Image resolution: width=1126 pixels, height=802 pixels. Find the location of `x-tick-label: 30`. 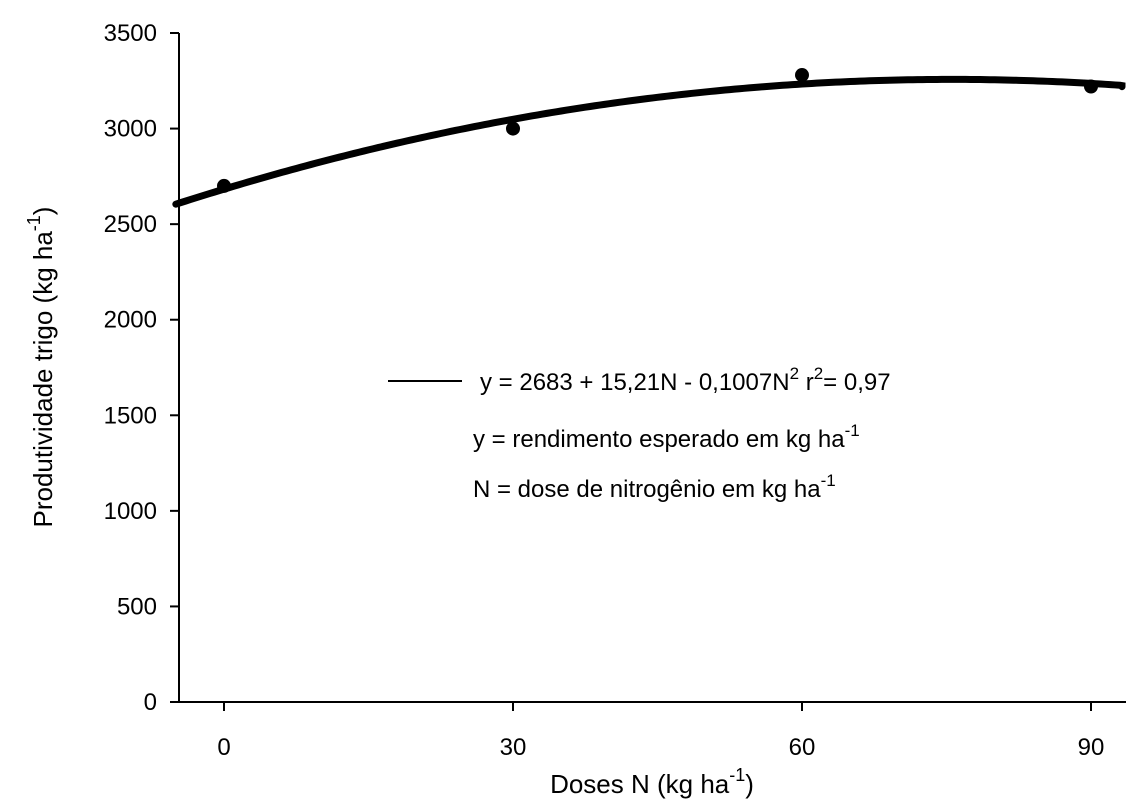

x-tick-label: 30 is located at coordinates (513, 747).